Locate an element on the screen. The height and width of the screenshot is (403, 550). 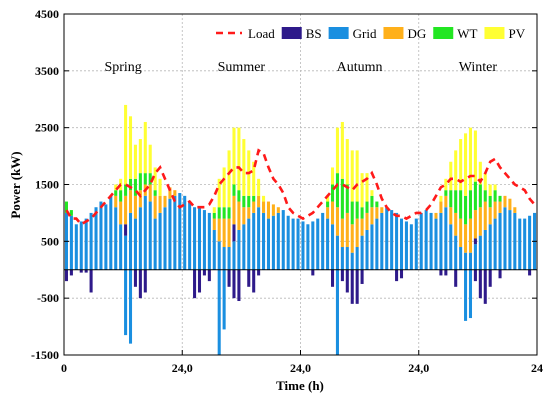
x-tick-label: 0 is located at coordinates (64, 368).